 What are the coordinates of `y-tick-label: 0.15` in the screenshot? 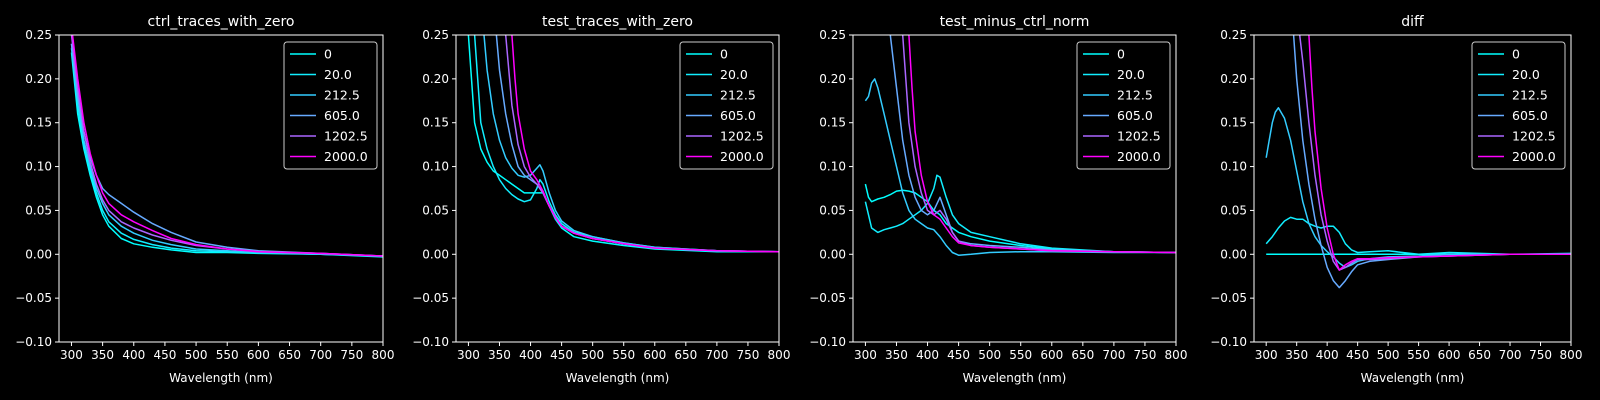 It's located at (435, 123).